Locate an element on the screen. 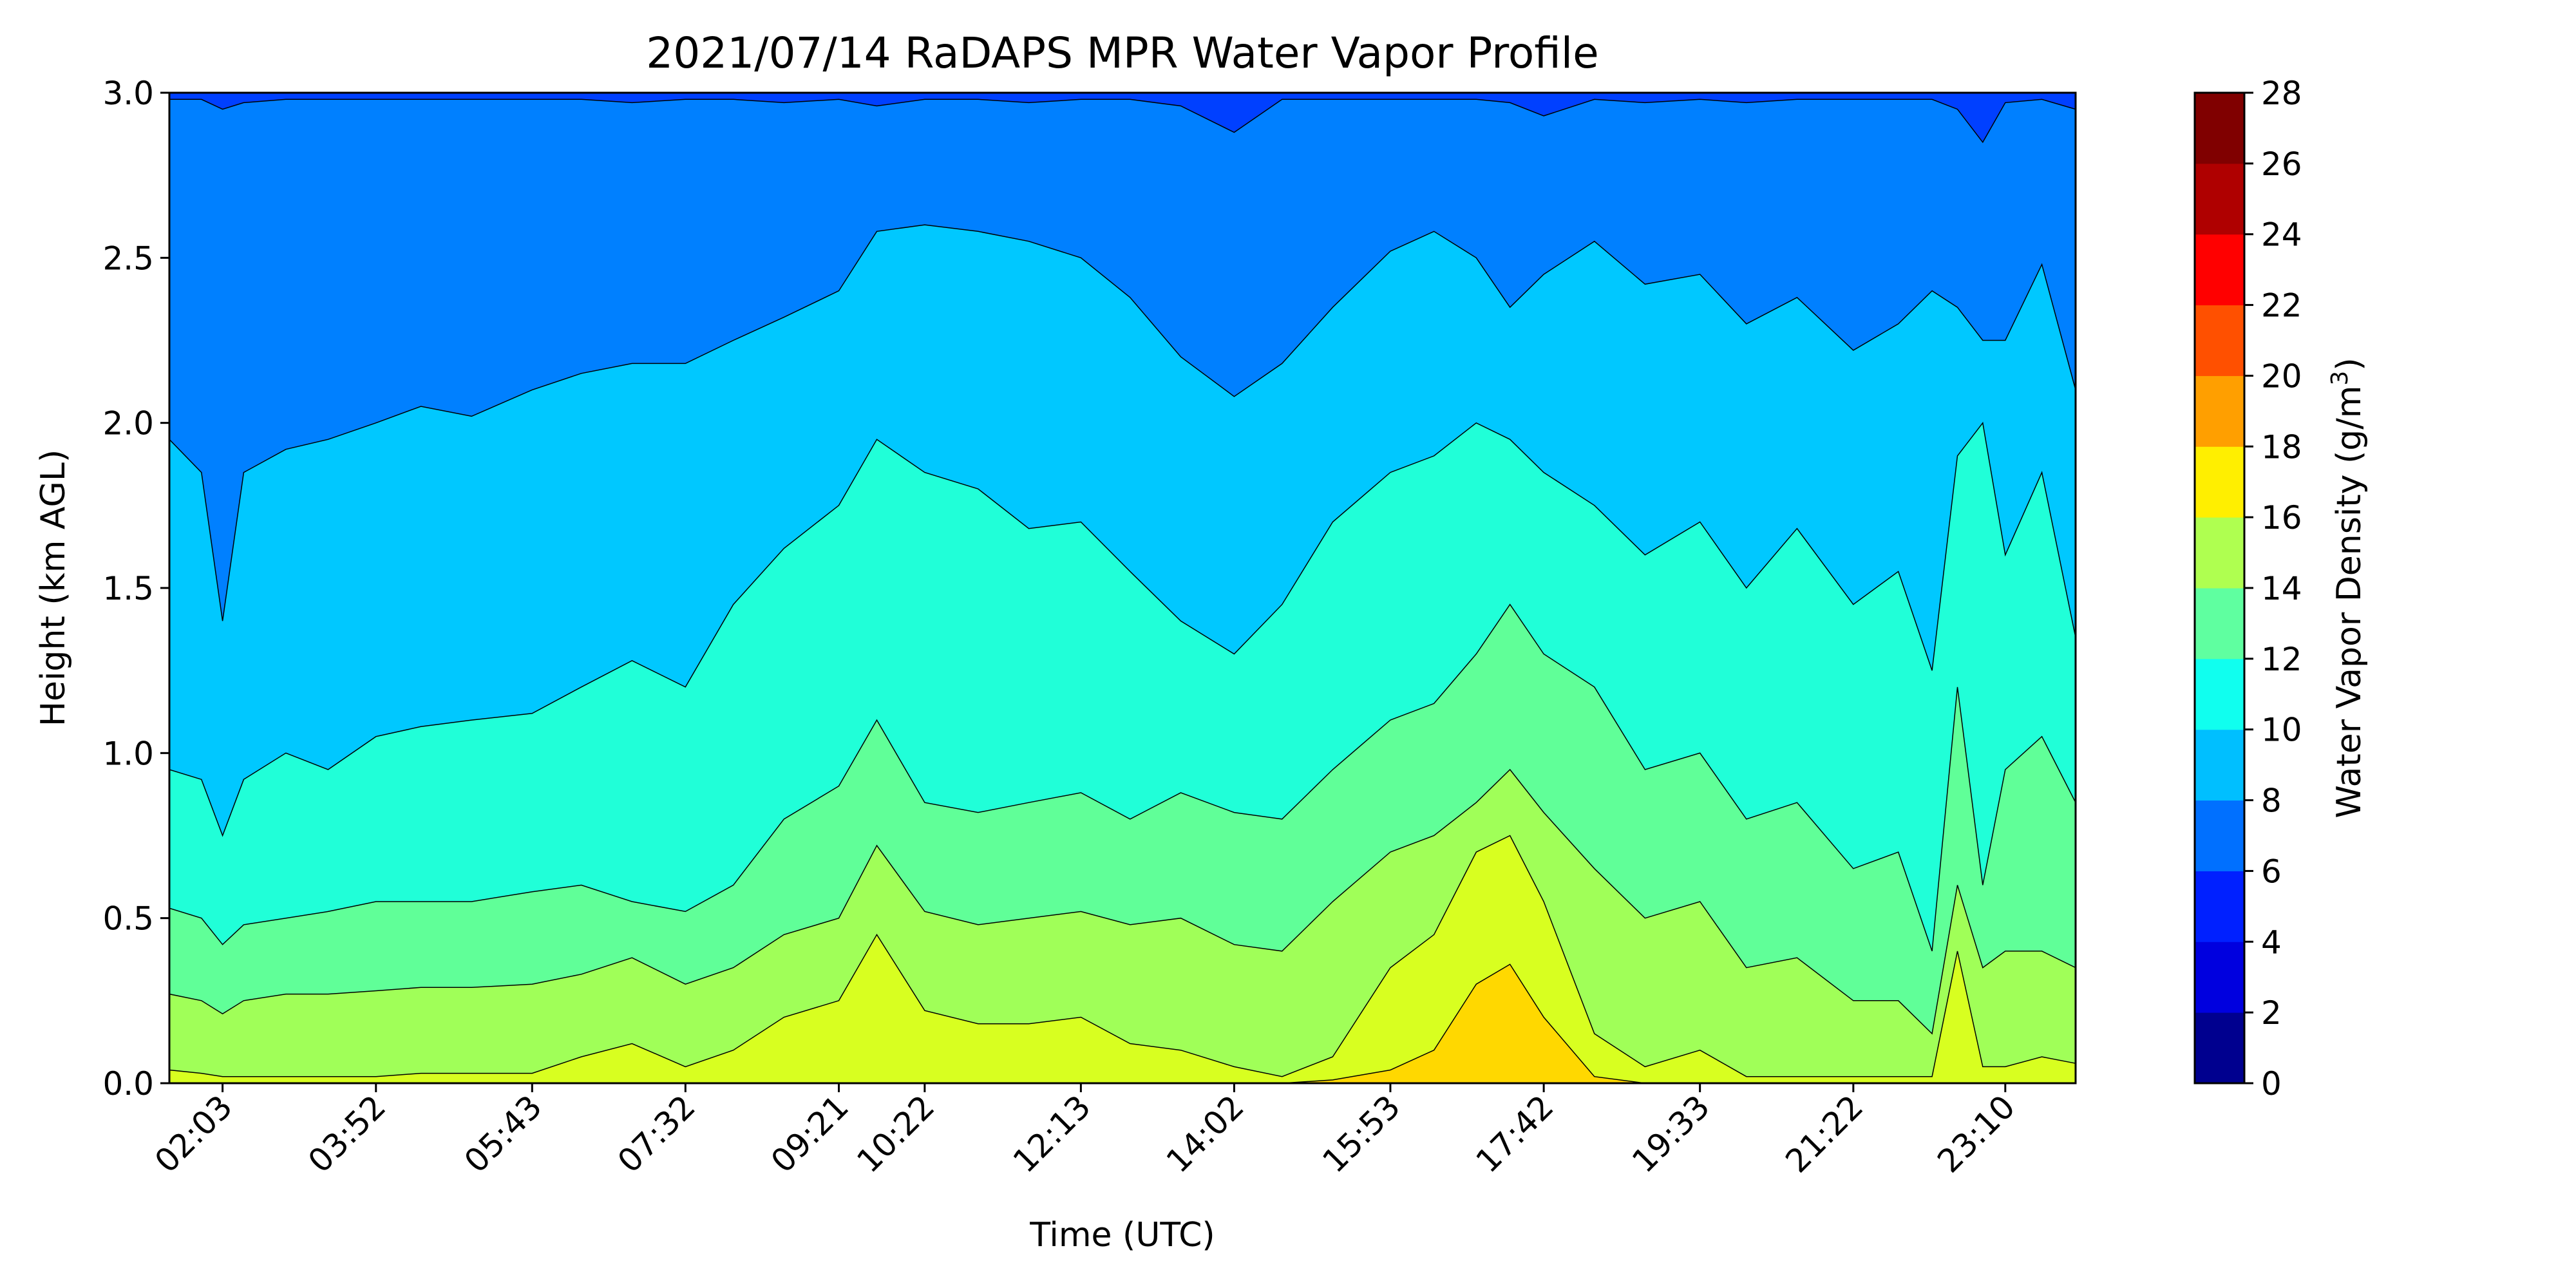 The width and height of the screenshot is (2576, 1288). colorbar-tick-label: 18 is located at coordinates (2281, 447).